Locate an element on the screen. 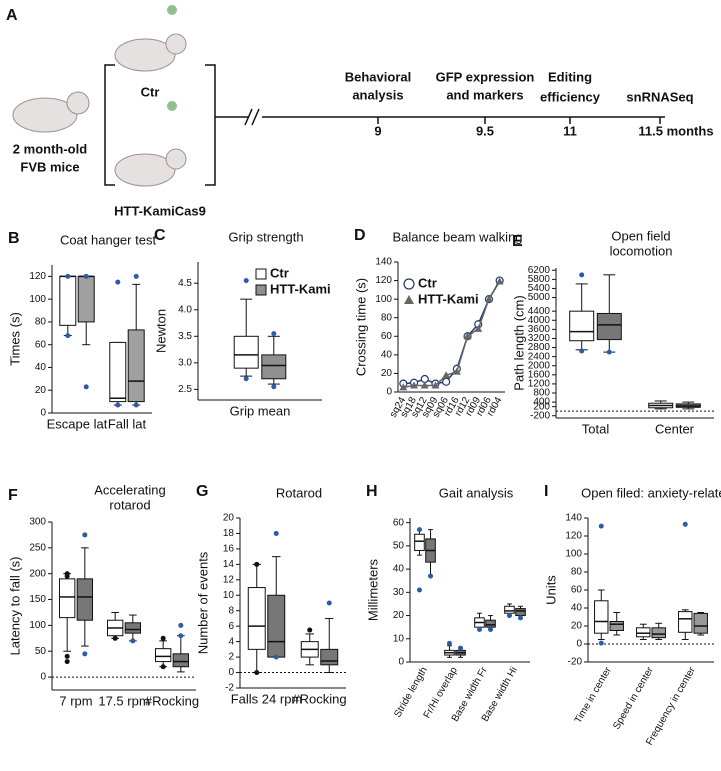 The image size is (721, 771). event: Editing is located at coordinates (570, 76).